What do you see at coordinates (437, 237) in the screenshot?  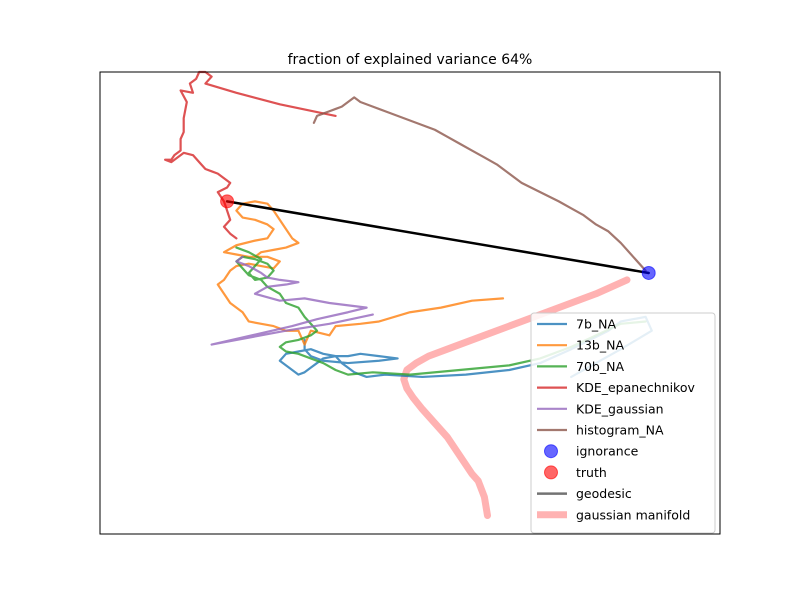 I see `geodesic-line` at bounding box center [437, 237].